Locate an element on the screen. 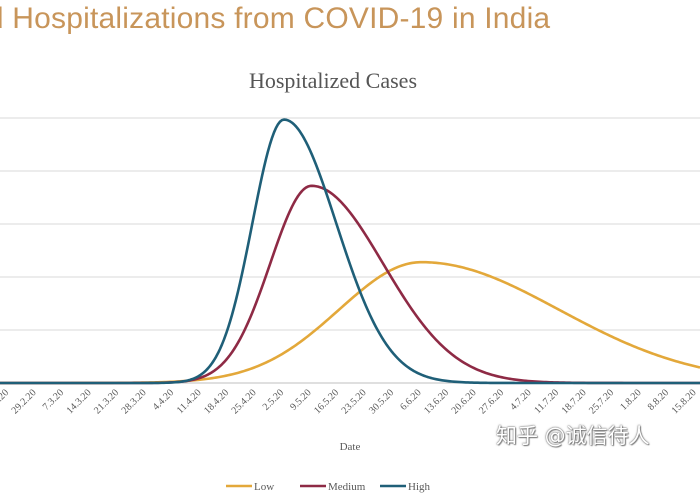 The width and height of the screenshot is (700, 500). x-tick-label: 30.5.20 is located at coordinates (381, 401).